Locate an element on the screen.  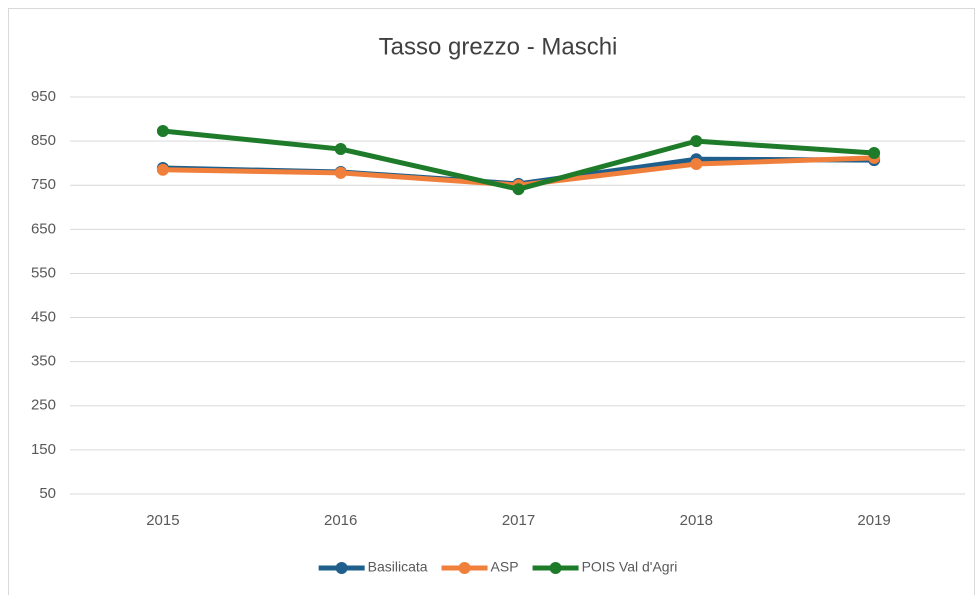
legend: Basilicata ASP POIS Val d'Agri is located at coordinates (498, 567).